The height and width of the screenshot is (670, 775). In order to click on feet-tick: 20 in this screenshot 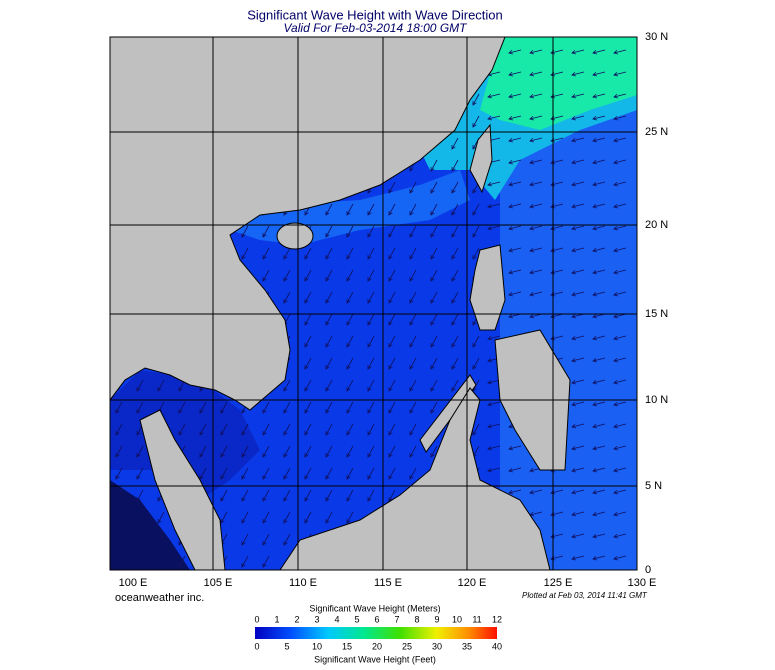, I will do `click(377, 646)`.